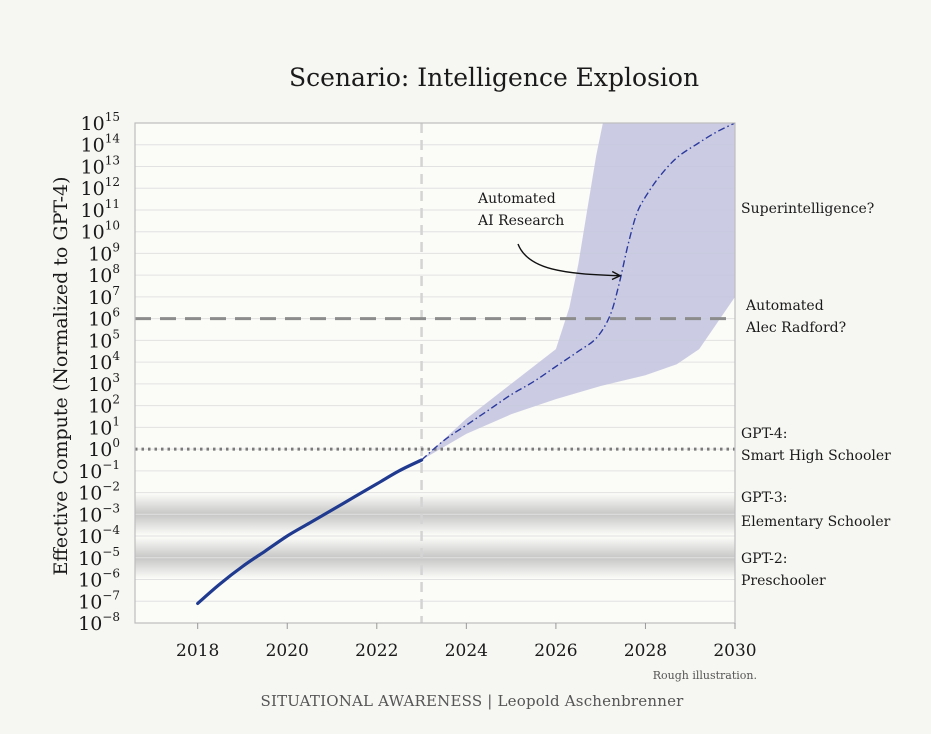 This screenshot has height=734, width=931. Describe the element at coordinates (764, 498) in the screenshot. I see `label-gpt3-line-1: GPT-3:` at that location.